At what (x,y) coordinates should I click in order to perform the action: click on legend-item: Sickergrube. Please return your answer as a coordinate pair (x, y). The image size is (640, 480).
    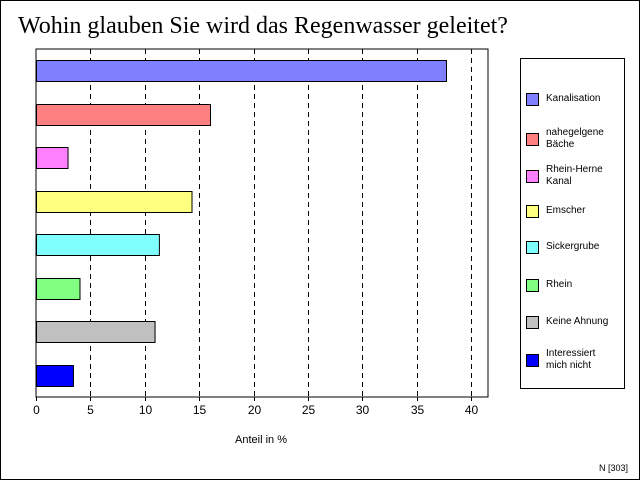
    Looking at the image, I should click on (575, 247).